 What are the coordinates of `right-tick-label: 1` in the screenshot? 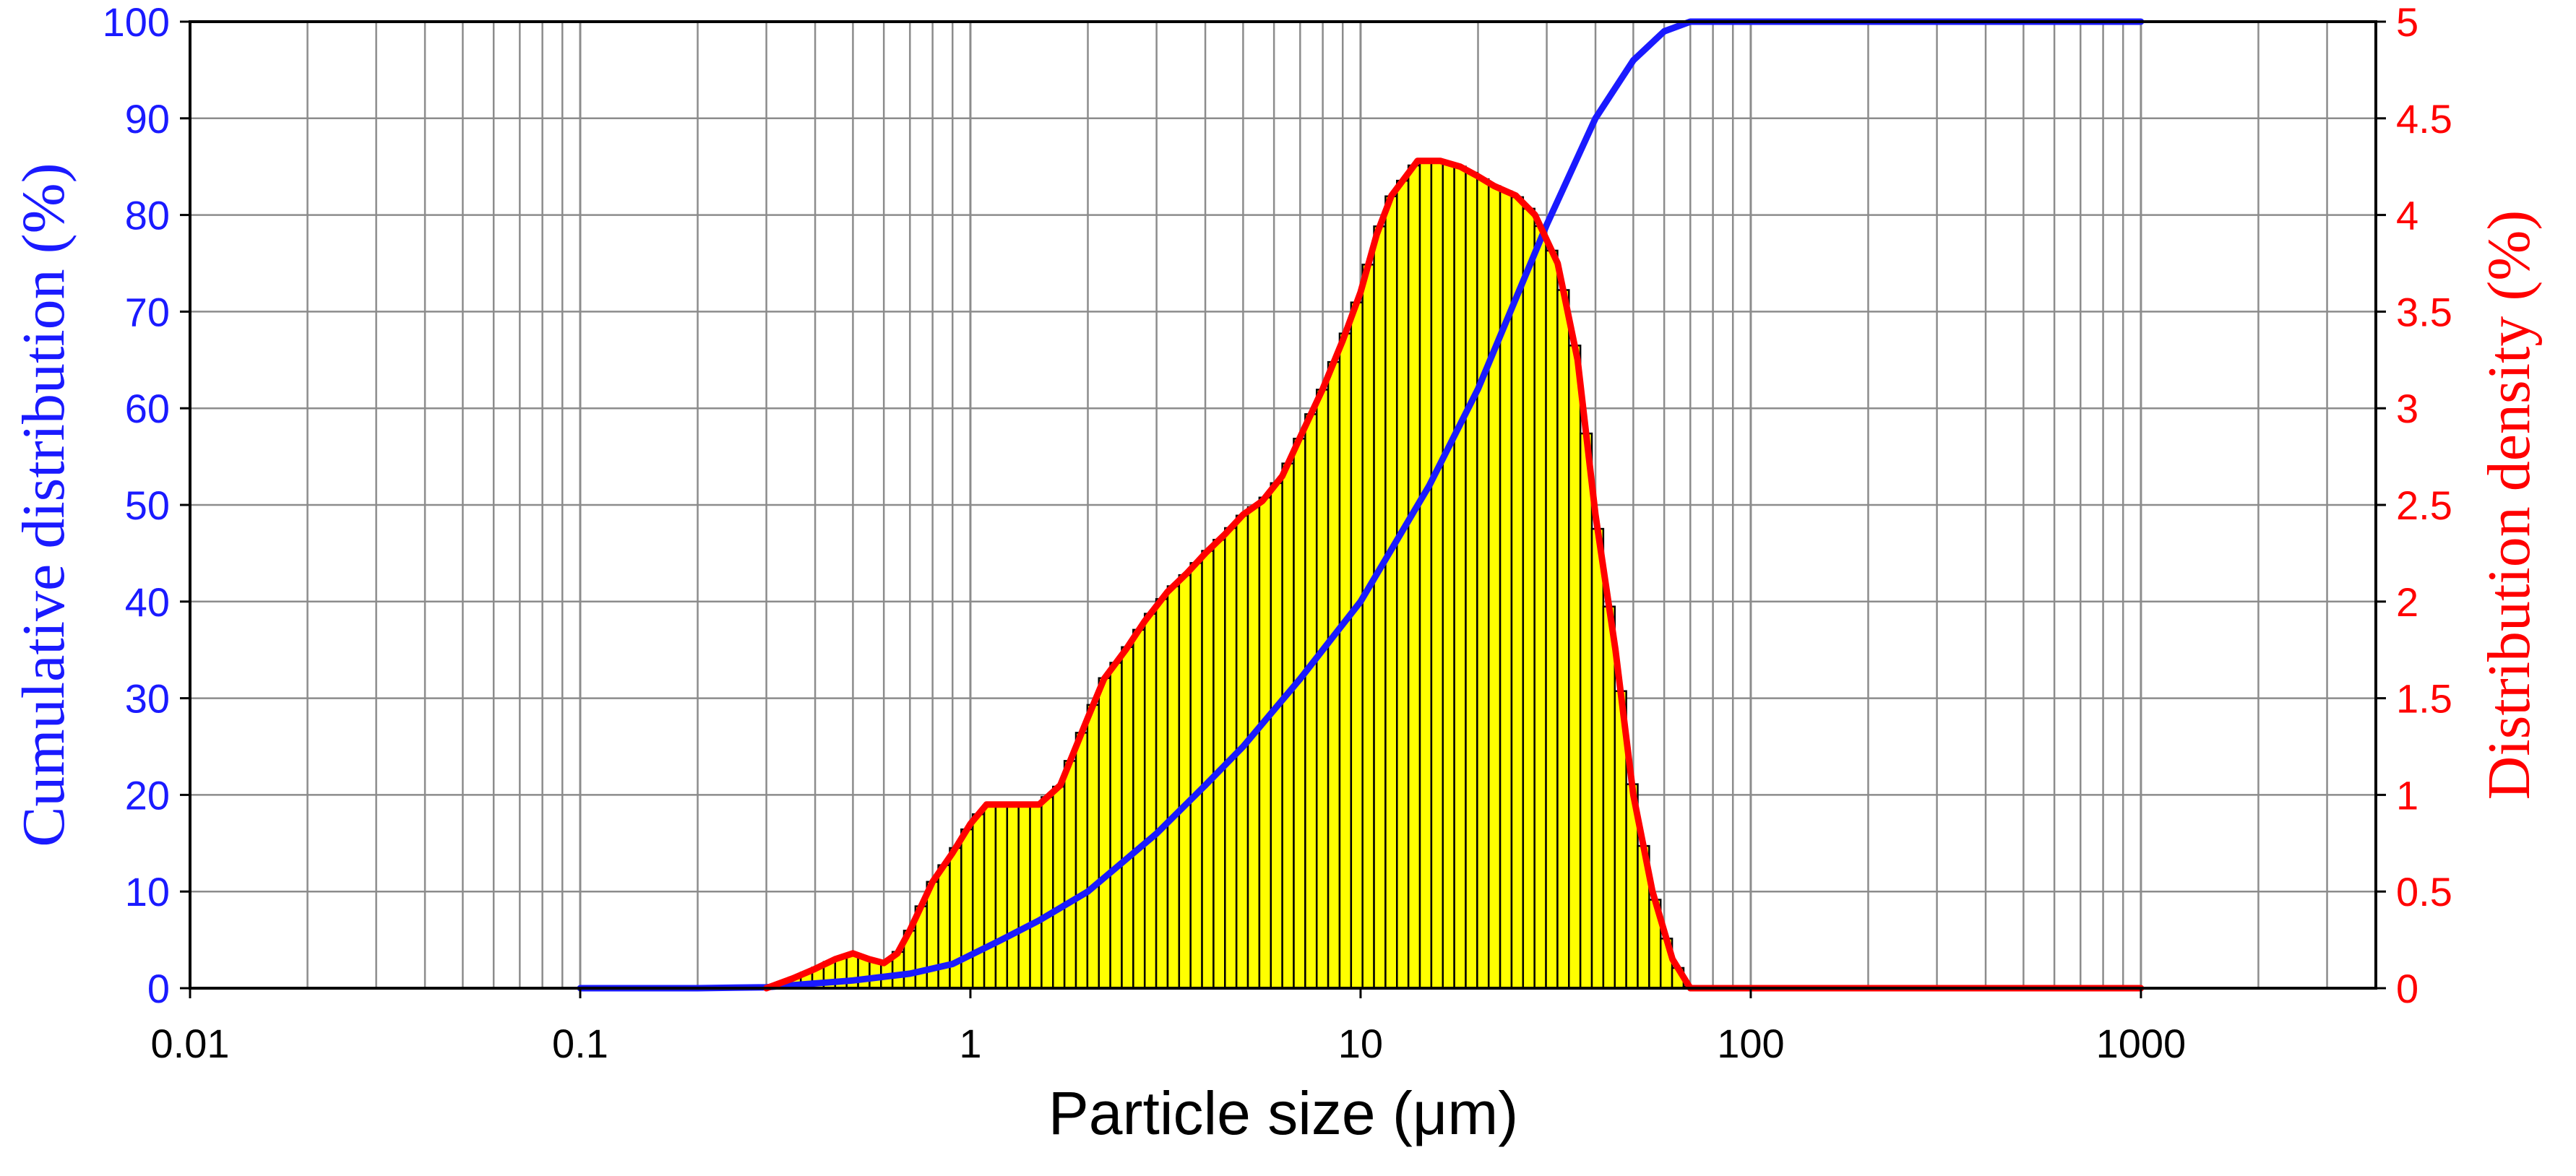 It's located at (2407, 795).